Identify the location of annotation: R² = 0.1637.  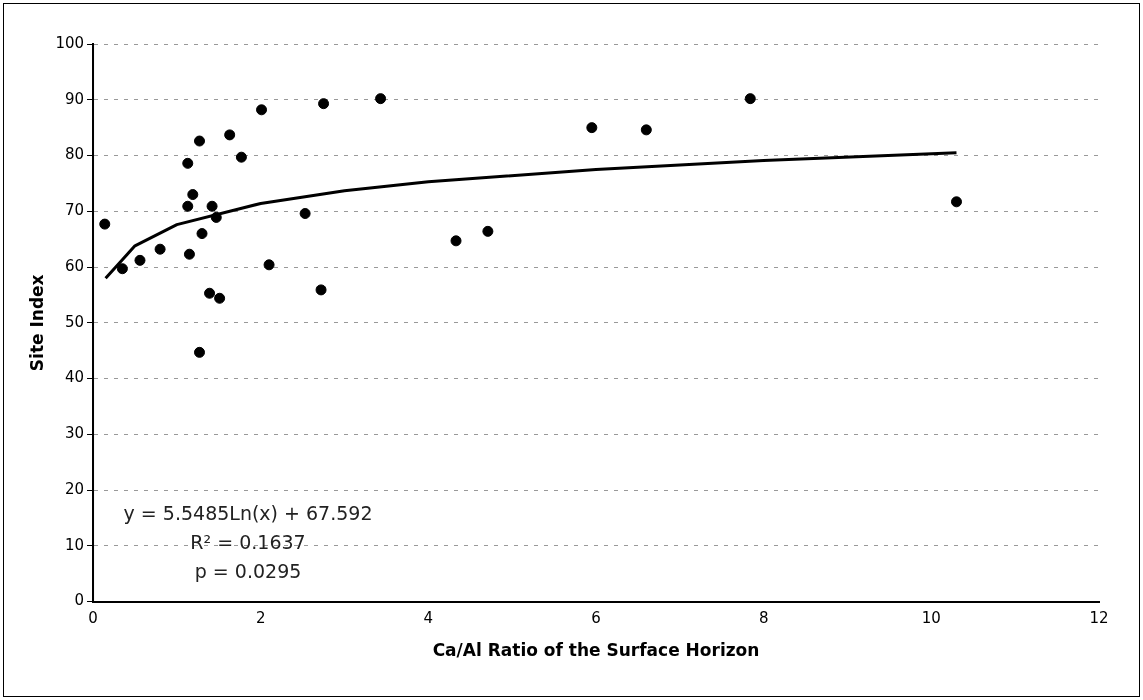
(248, 541).